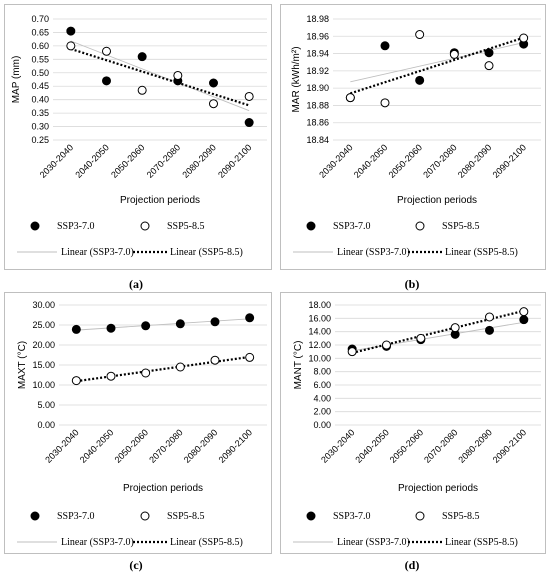 The image size is (550, 575). What do you see at coordinates (317, 140) in the screenshot?
I see `y-tick-label: 18.84` at bounding box center [317, 140].